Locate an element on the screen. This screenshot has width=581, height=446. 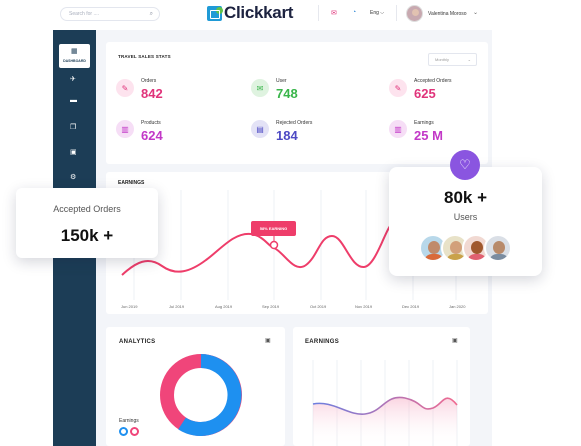
users-value: 80k + is located at coordinates (465, 197).